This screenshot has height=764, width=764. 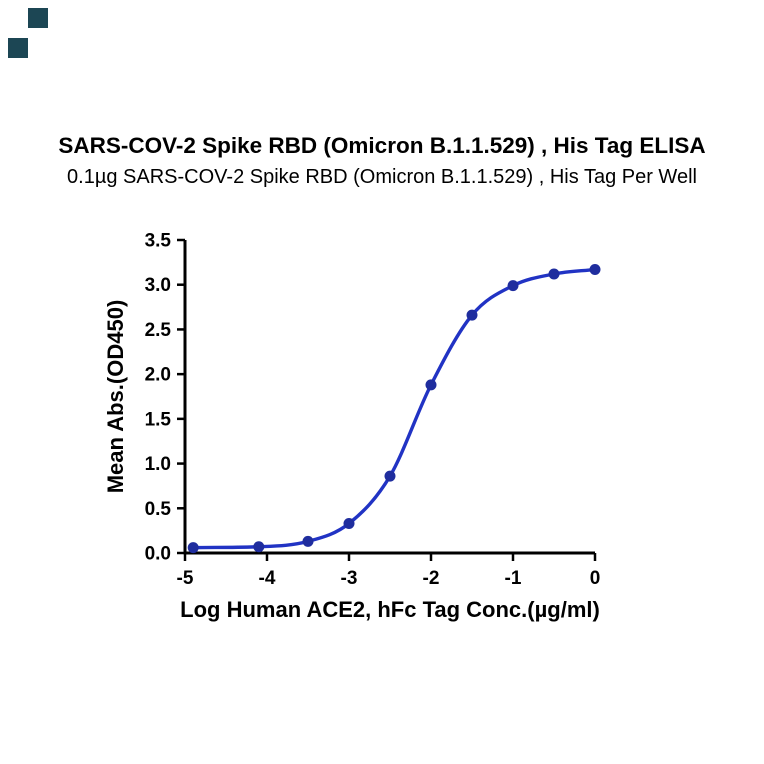 I want to click on y-tick-label: 0.5, so click(x=158, y=509).